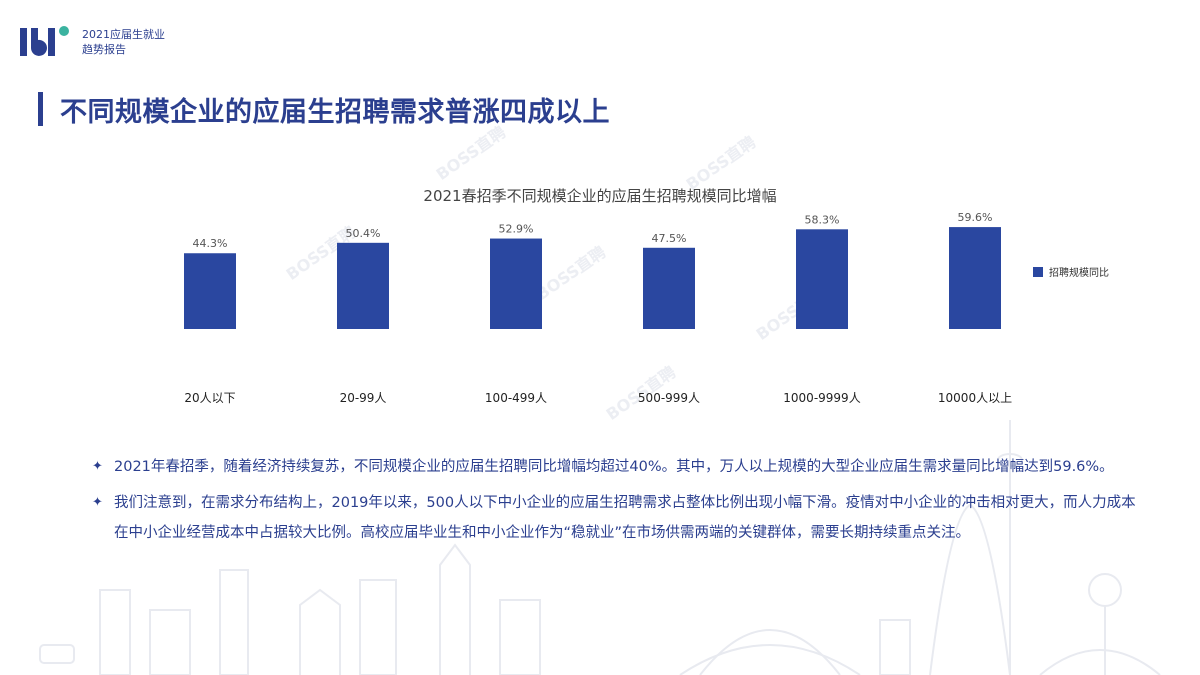 This screenshot has width=1200, height=675. I want to click on report-name-line2: 趋势报告, so click(104, 49).